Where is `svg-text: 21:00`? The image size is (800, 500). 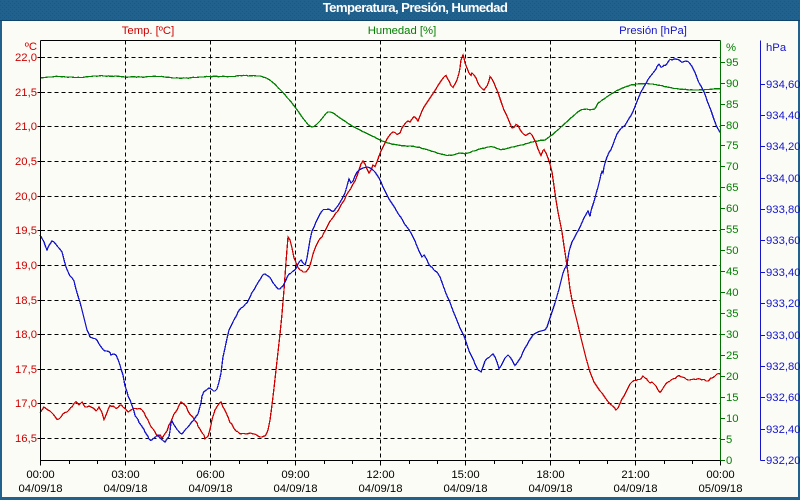 svg-text: 21:00 is located at coordinates (635, 475).